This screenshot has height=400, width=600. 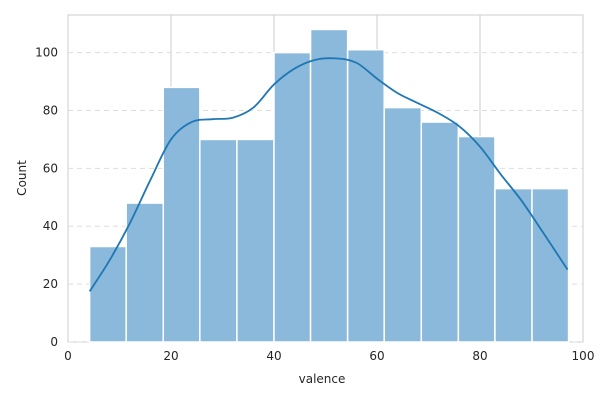 What do you see at coordinates (50, 284) in the screenshot?
I see `y-tick-label: 20` at bounding box center [50, 284].